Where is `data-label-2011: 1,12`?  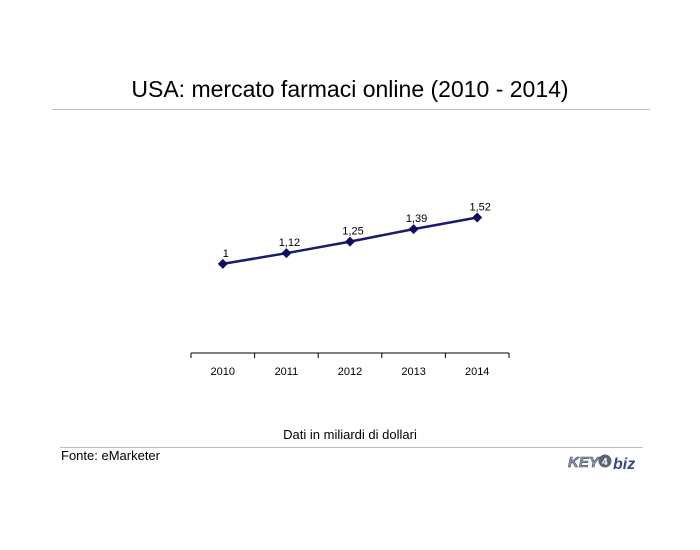
data-label-2011: 1,12 is located at coordinates (289, 243).